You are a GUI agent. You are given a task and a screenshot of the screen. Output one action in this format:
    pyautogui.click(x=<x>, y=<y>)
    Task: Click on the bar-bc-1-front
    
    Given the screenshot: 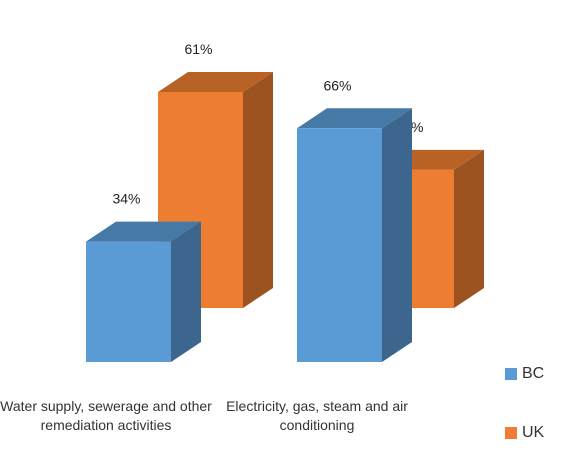 What is the action you would take?
    pyautogui.click(x=339, y=245)
    